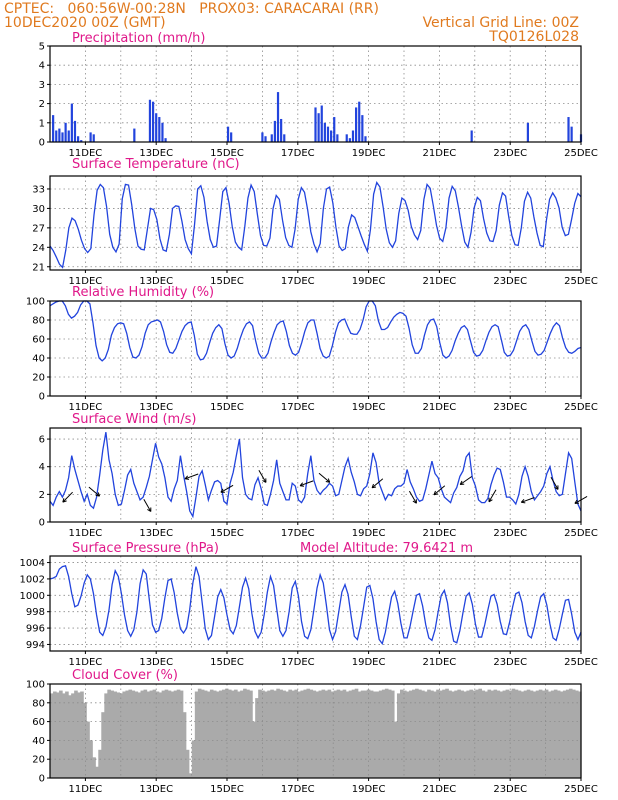  What do you see at coordinates (42, 523) in the screenshot?
I see `y-tick-label: 0` at bounding box center [42, 523].